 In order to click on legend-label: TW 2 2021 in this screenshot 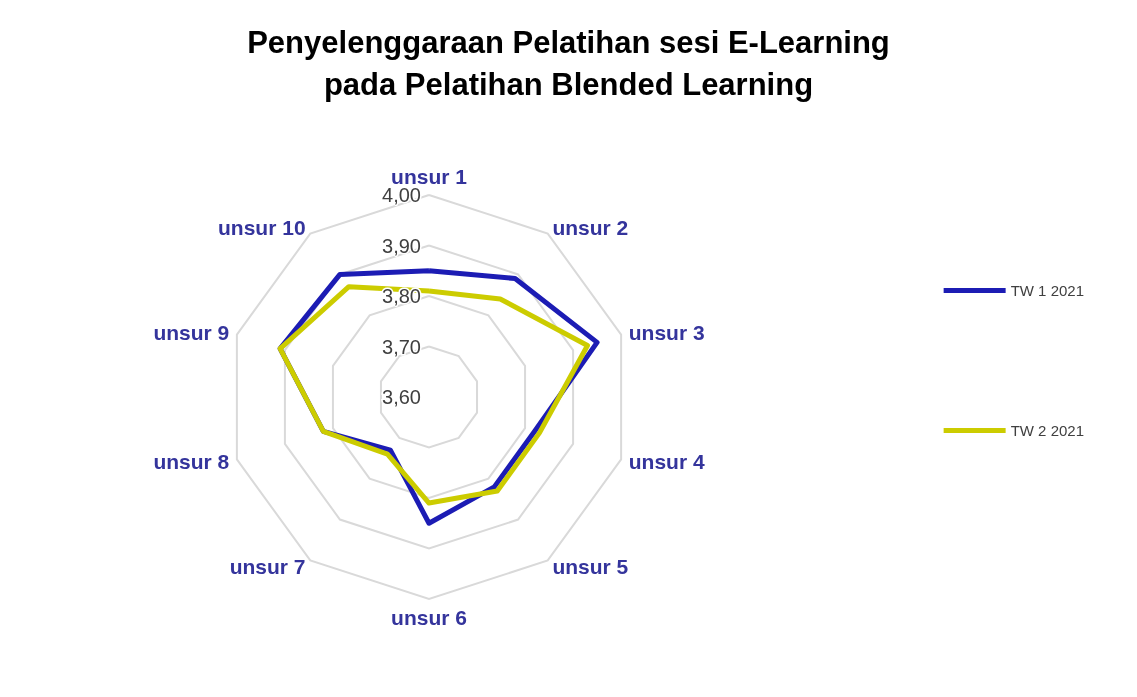, I will do `click(1047, 430)`.